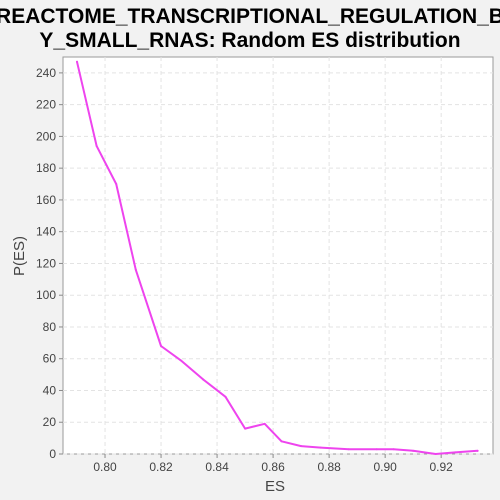 Image resolution: width=500 pixels, height=500 pixels. What do you see at coordinates (50, 327) in the screenshot?
I see `y-tick-label: 80` at bounding box center [50, 327].